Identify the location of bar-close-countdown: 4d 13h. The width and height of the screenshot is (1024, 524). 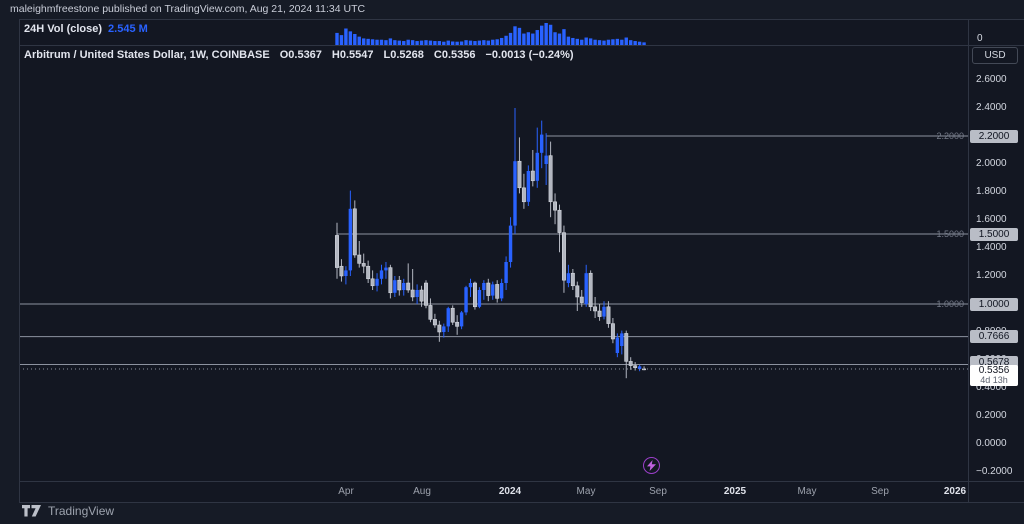
(994, 379).